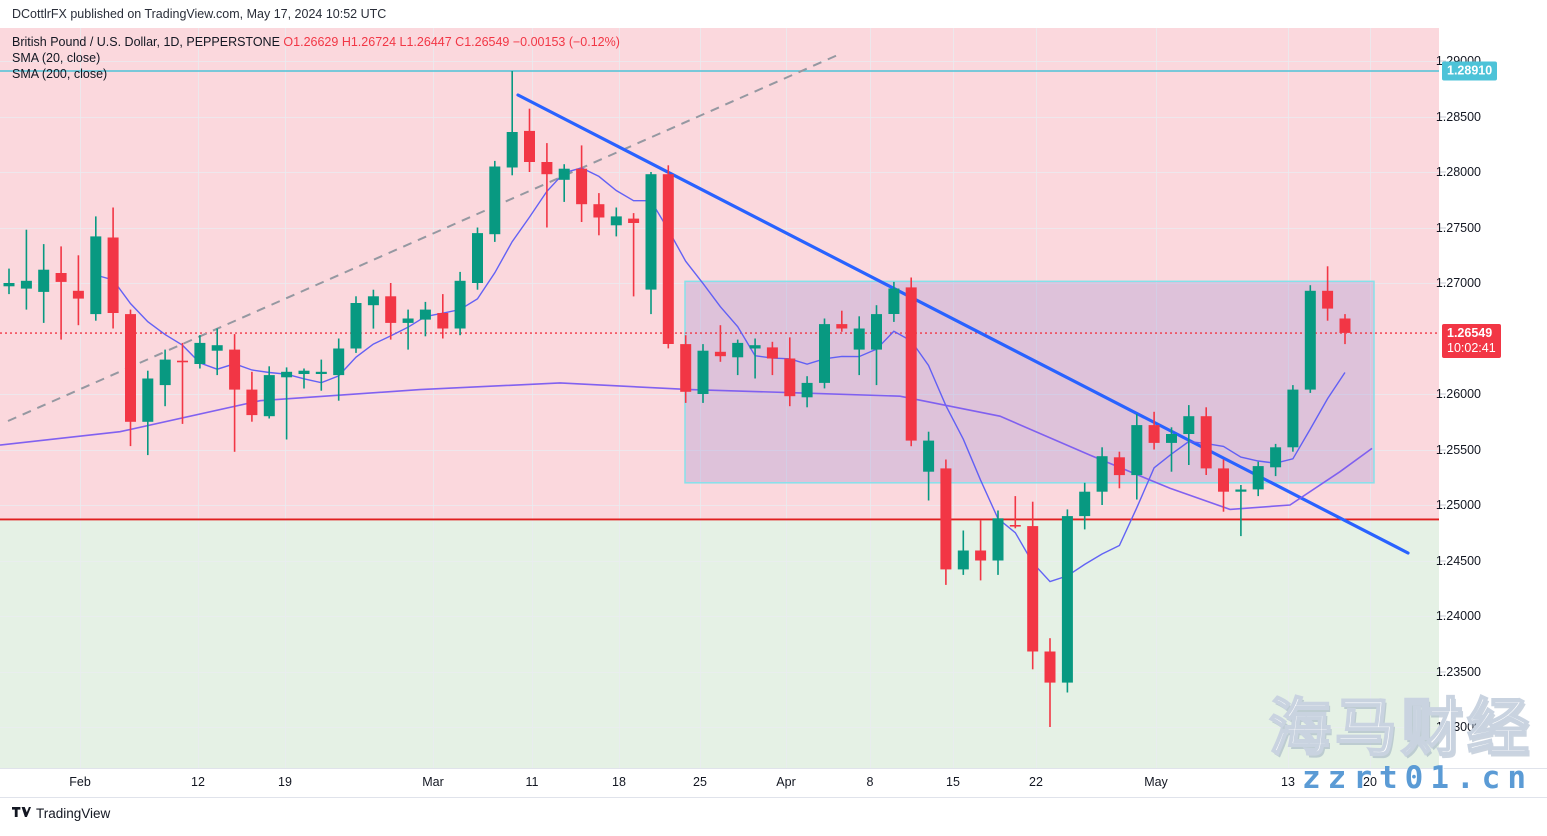  What do you see at coordinates (1458, 727) in the screenshot?
I see `price-tick-label: 1.23000` at bounding box center [1458, 727].